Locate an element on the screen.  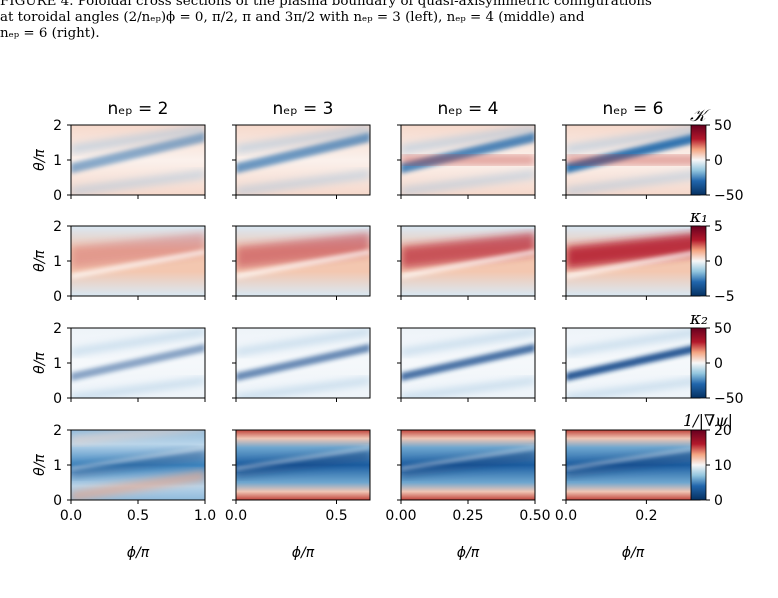
heatmap-panel-r2-c3 is located at coordinates (468, 261).